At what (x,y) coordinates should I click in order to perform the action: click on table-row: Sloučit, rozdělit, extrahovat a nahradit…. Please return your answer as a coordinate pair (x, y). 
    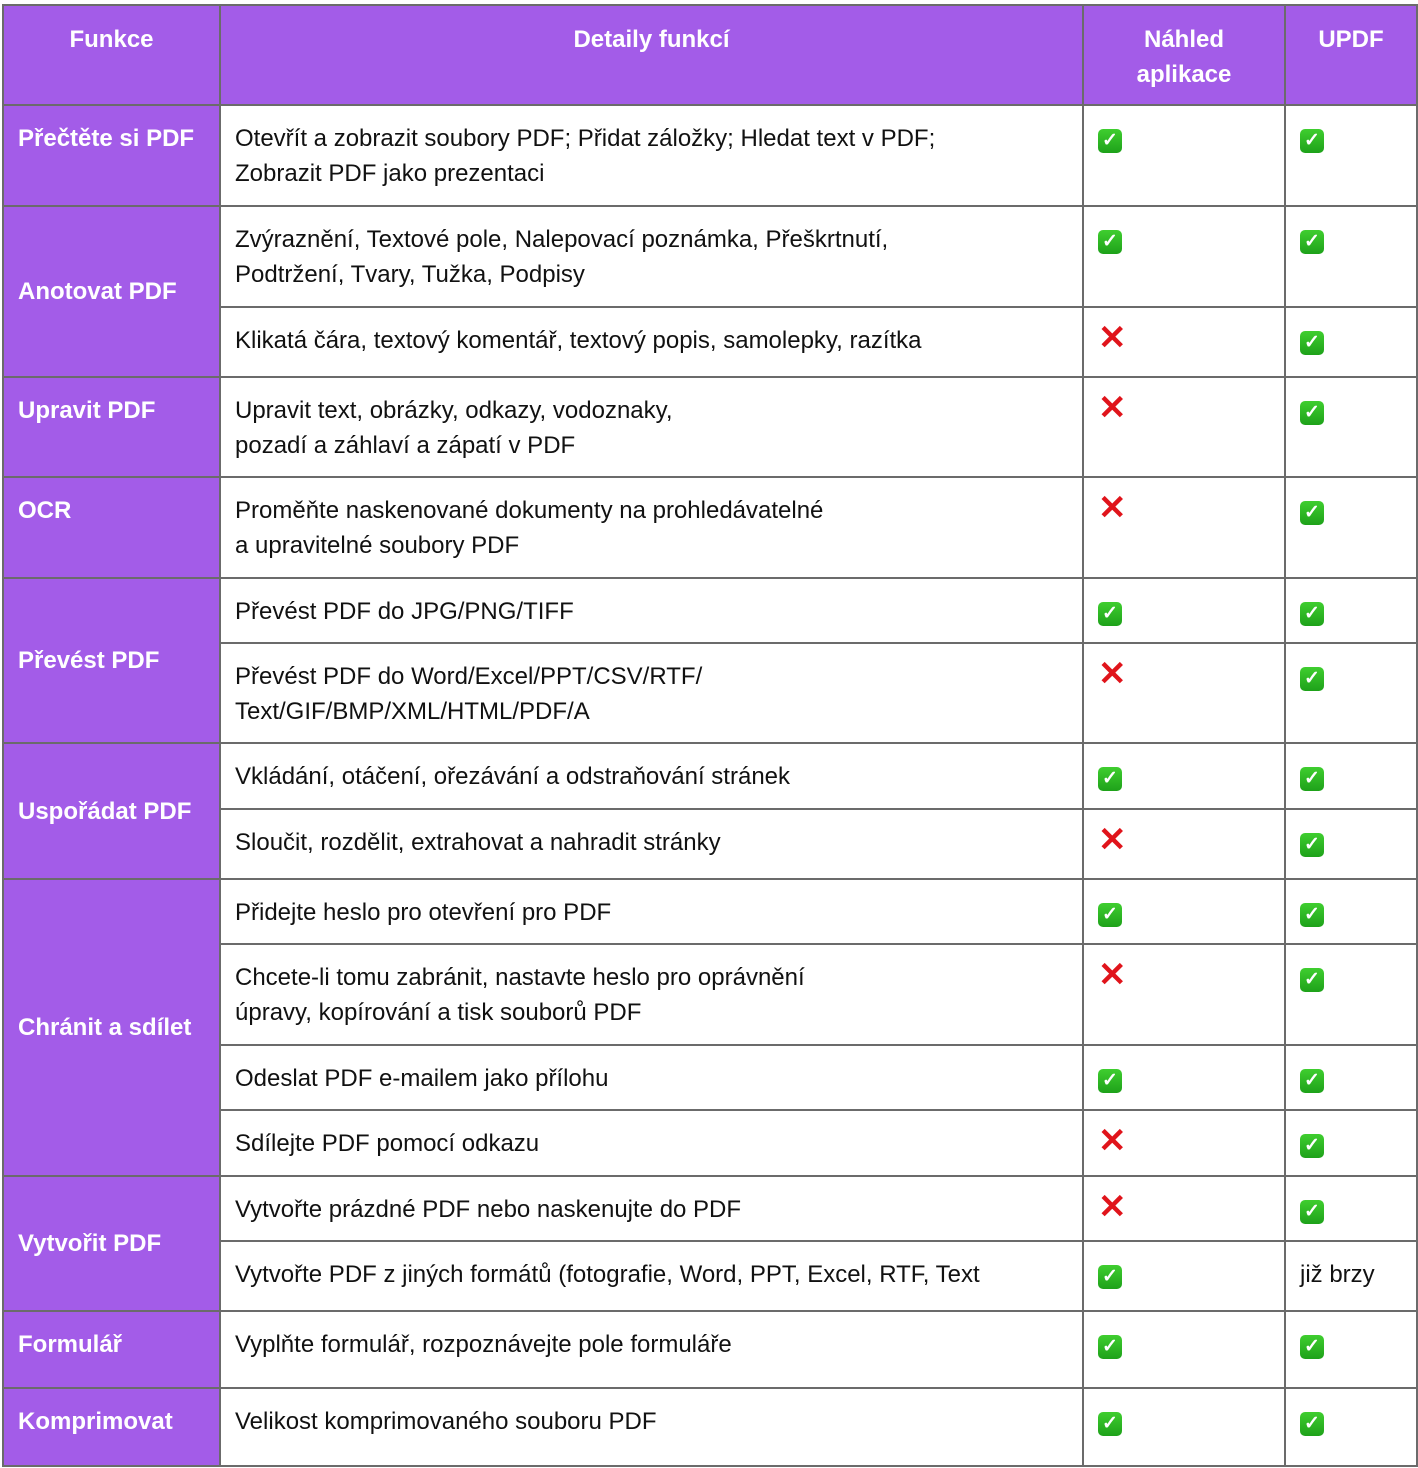
    Looking at the image, I should click on (710, 844).